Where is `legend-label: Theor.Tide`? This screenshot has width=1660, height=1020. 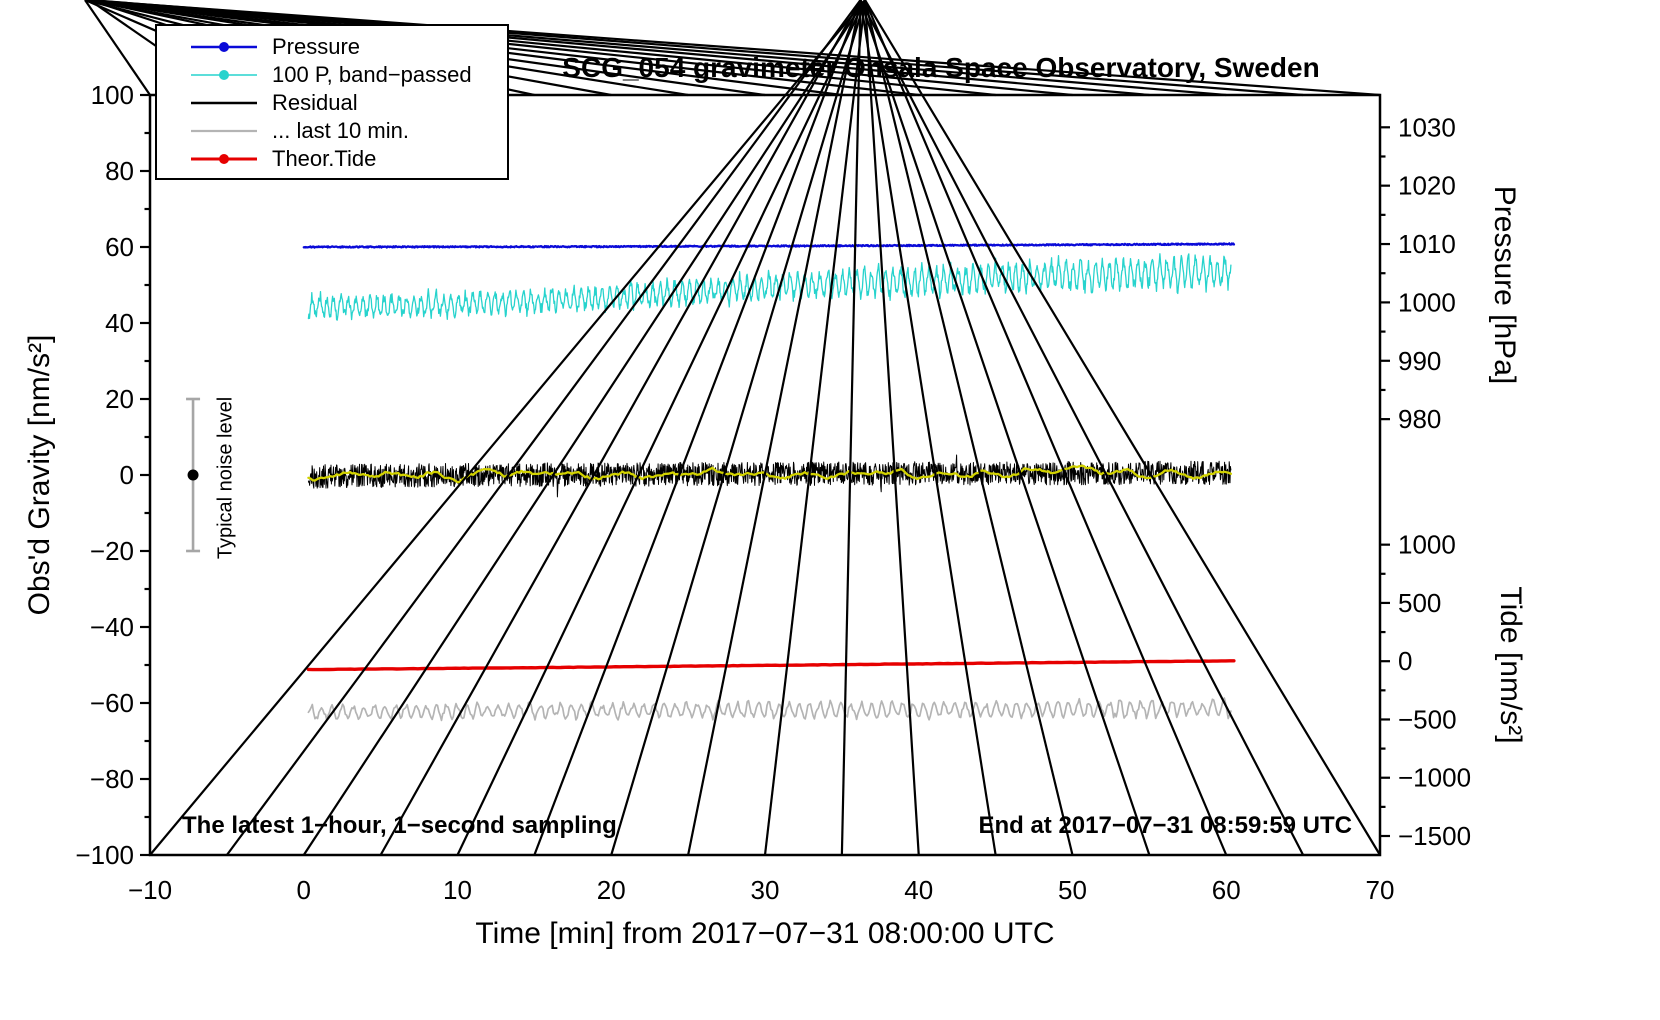
legend-label: Theor.Tide is located at coordinates (324, 158).